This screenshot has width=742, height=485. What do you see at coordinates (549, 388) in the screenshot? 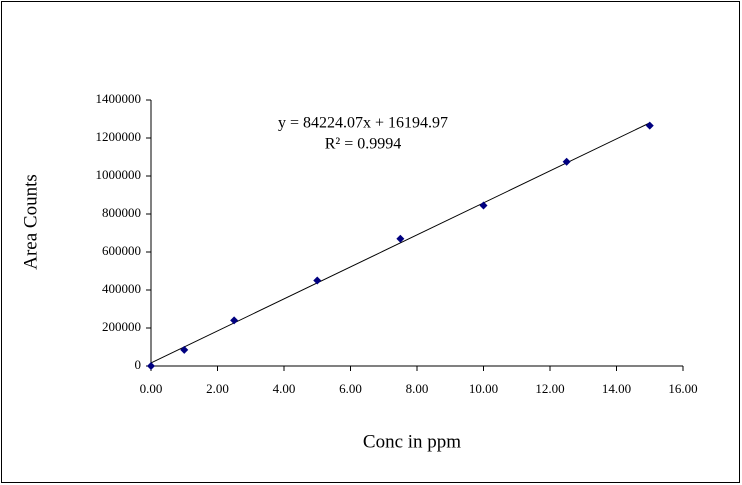
I see `x-tick-label: 12.00` at bounding box center [549, 388].